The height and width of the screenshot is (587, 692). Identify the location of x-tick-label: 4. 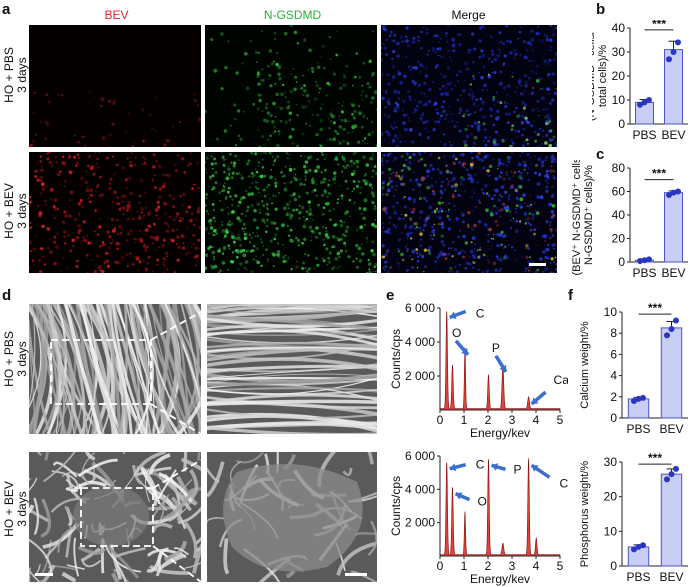
(536, 420).